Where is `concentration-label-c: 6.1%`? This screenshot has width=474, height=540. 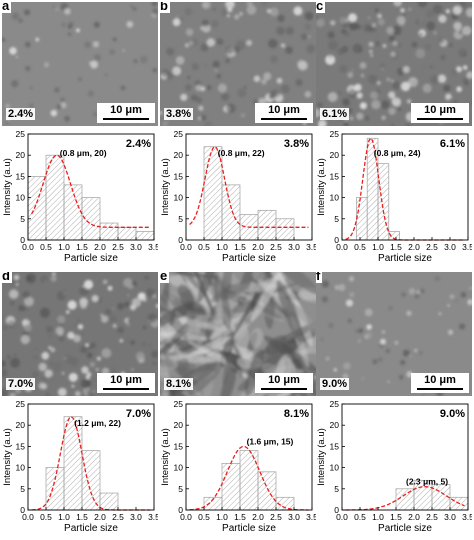 concentration-label-c: 6.1% is located at coordinates (334, 114).